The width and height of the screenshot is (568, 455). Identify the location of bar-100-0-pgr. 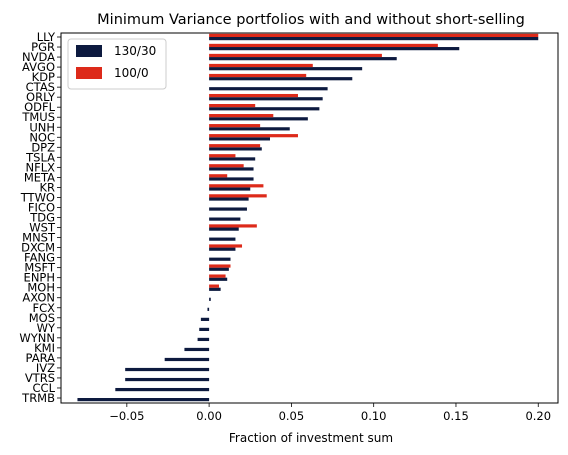
(323, 45).